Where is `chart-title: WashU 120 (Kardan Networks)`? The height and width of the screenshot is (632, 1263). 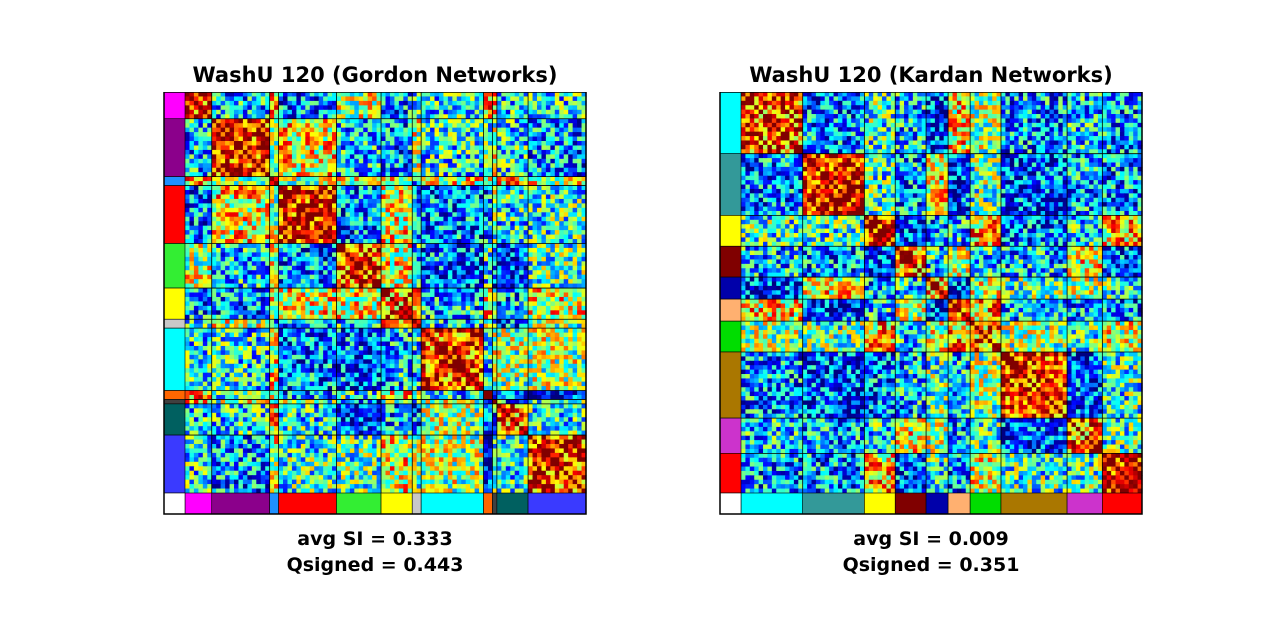 chart-title: WashU 120 (Kardan Networks) is located at coordinates (931, 75).